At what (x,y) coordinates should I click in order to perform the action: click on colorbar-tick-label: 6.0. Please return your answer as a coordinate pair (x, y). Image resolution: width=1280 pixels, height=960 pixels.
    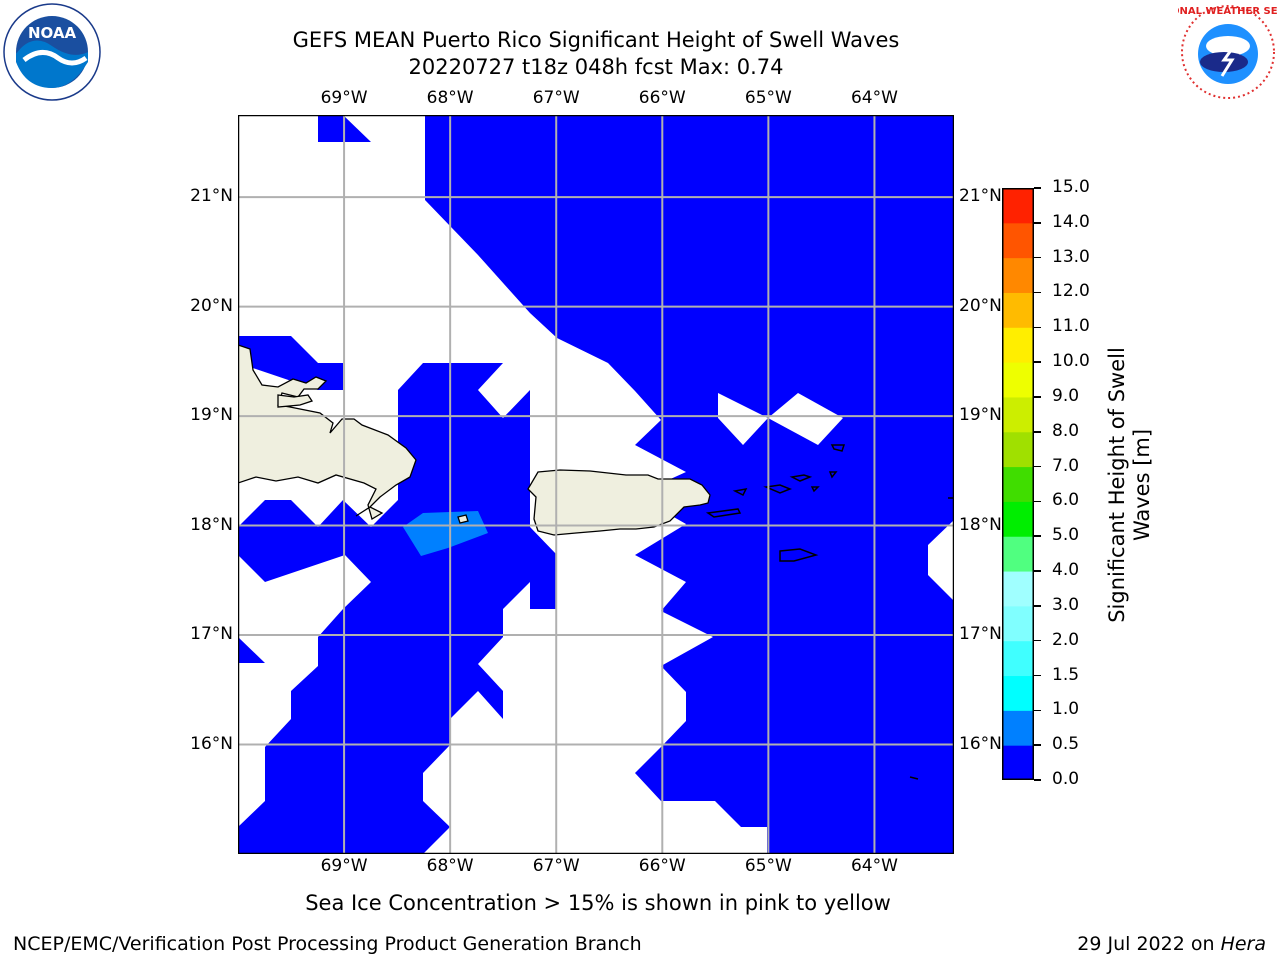
    Looking at the image, I should click on (1066, 500).